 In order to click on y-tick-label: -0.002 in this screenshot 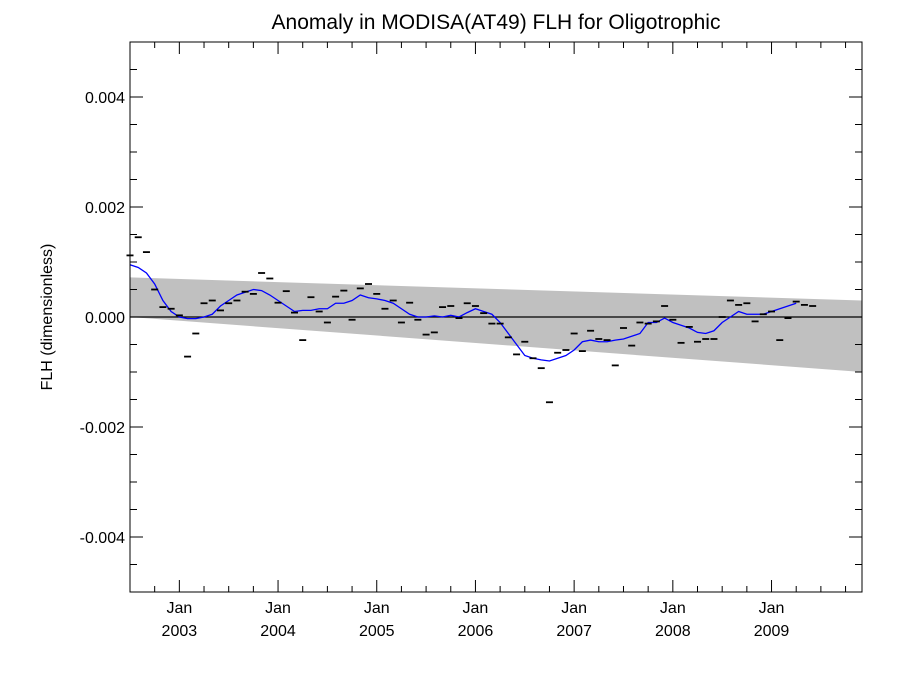, I will do `click(102, 428)`.